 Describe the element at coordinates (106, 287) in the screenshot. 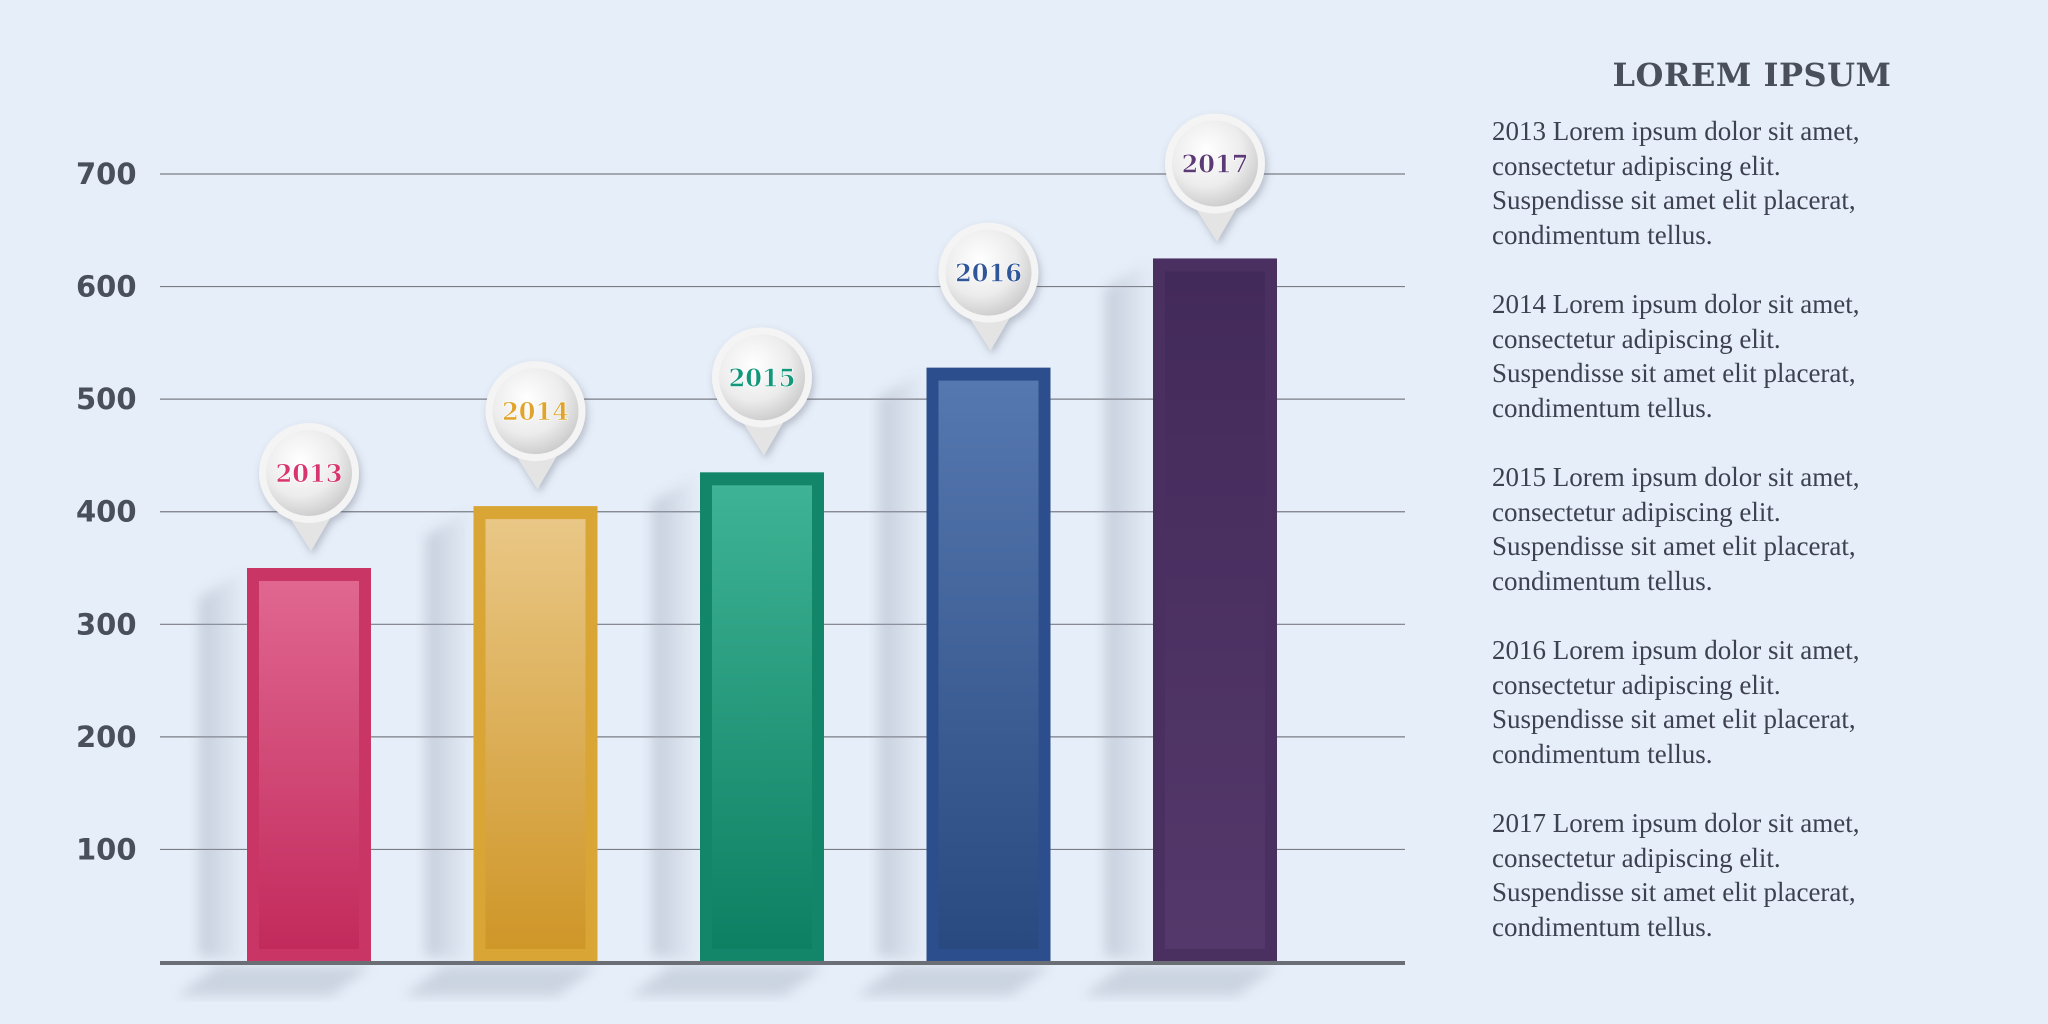

I see `y-tick-label: 600` at that location.